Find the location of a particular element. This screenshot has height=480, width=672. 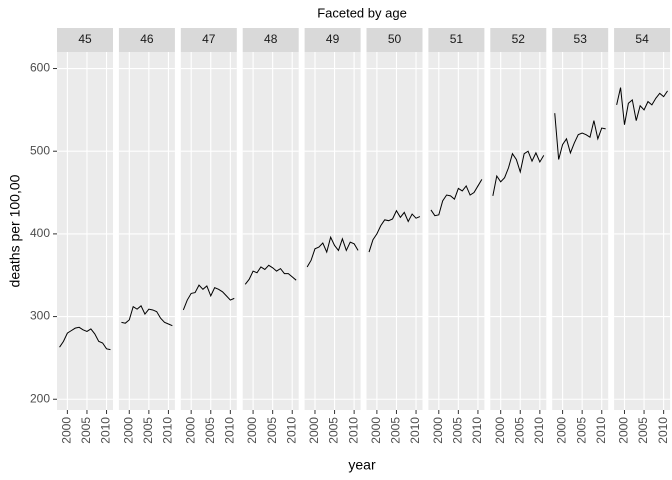

strip-label: 54 is located at coordinates (642, 39).